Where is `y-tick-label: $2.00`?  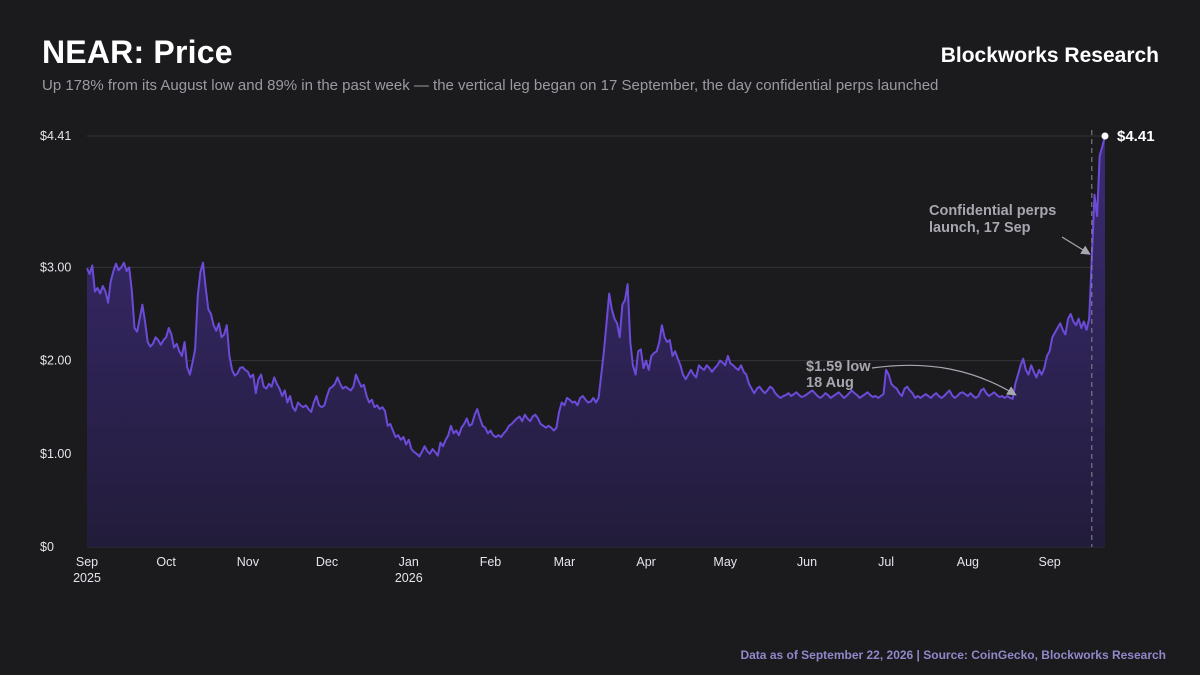 y-tick-label: $2.00 is located at coordinates (55, 361).